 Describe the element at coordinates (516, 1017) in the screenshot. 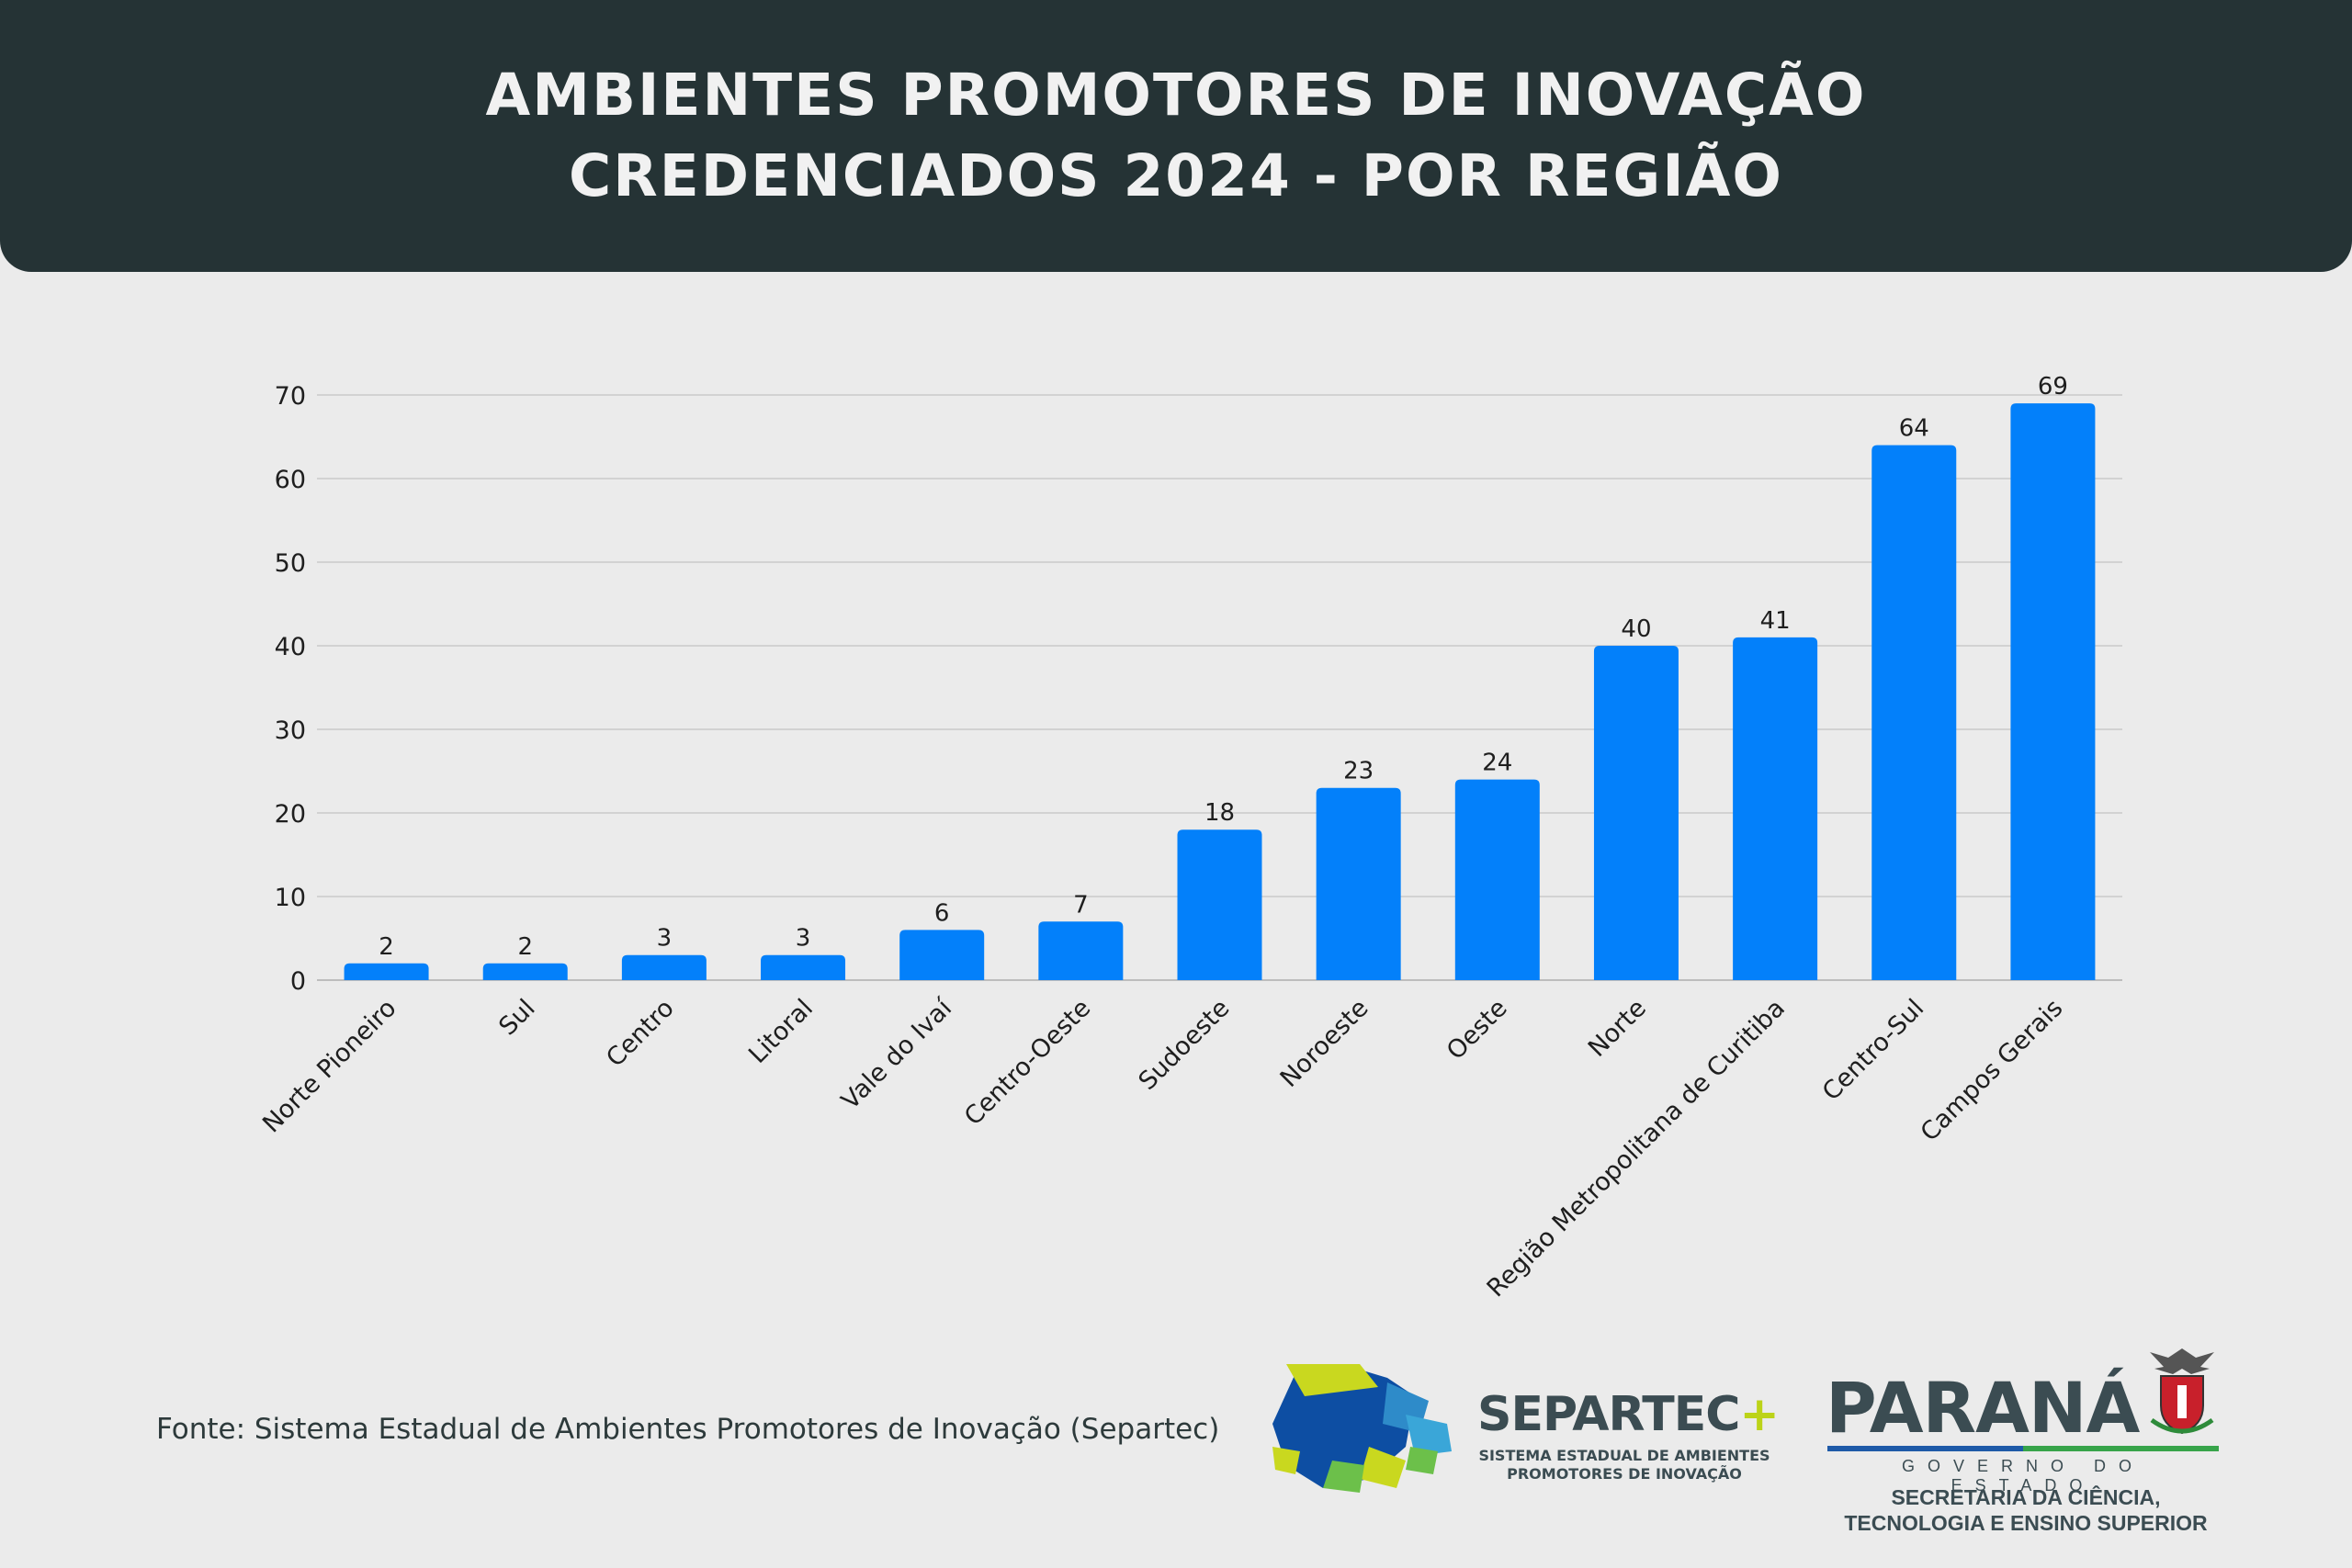

I see `x-tick-label: Sul` at that location.